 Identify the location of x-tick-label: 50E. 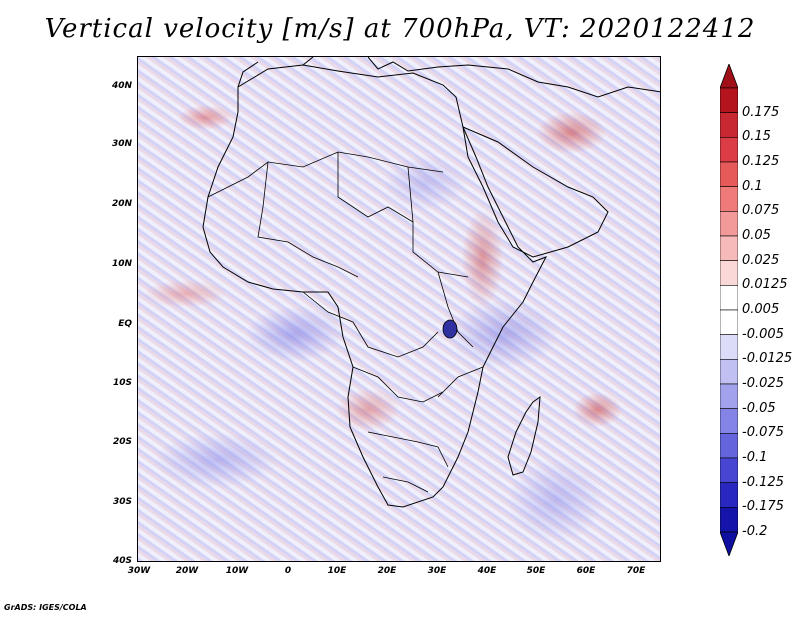
(536, 571).